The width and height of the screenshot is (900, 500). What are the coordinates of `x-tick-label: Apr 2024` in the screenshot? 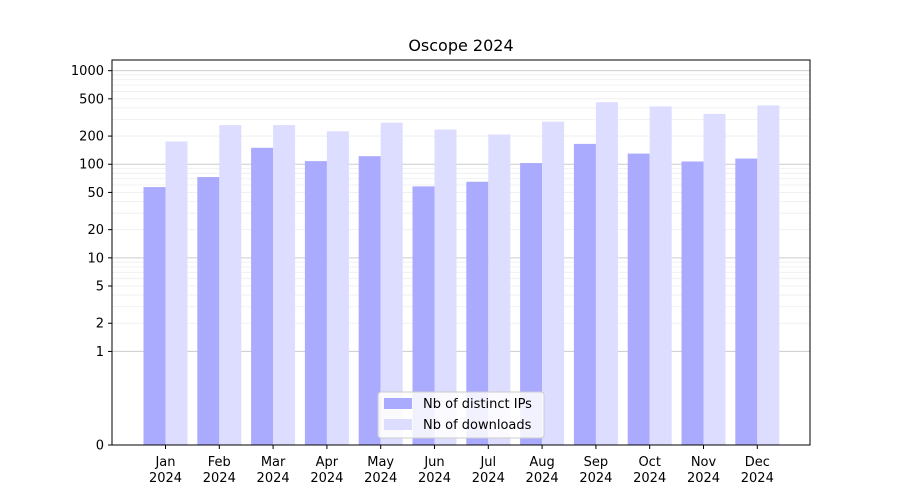 It's located at (326, 470).